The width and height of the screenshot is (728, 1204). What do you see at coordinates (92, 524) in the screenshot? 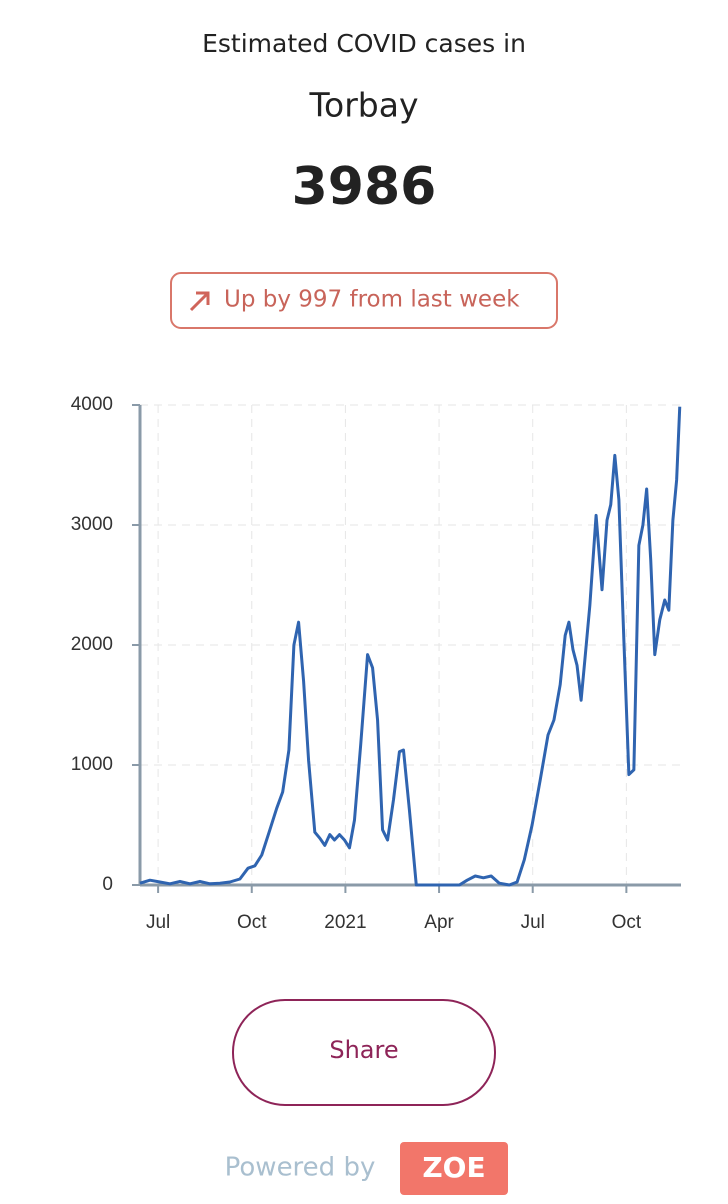
I see `y-tick-label: 3000` at bounding box center [92, 524].